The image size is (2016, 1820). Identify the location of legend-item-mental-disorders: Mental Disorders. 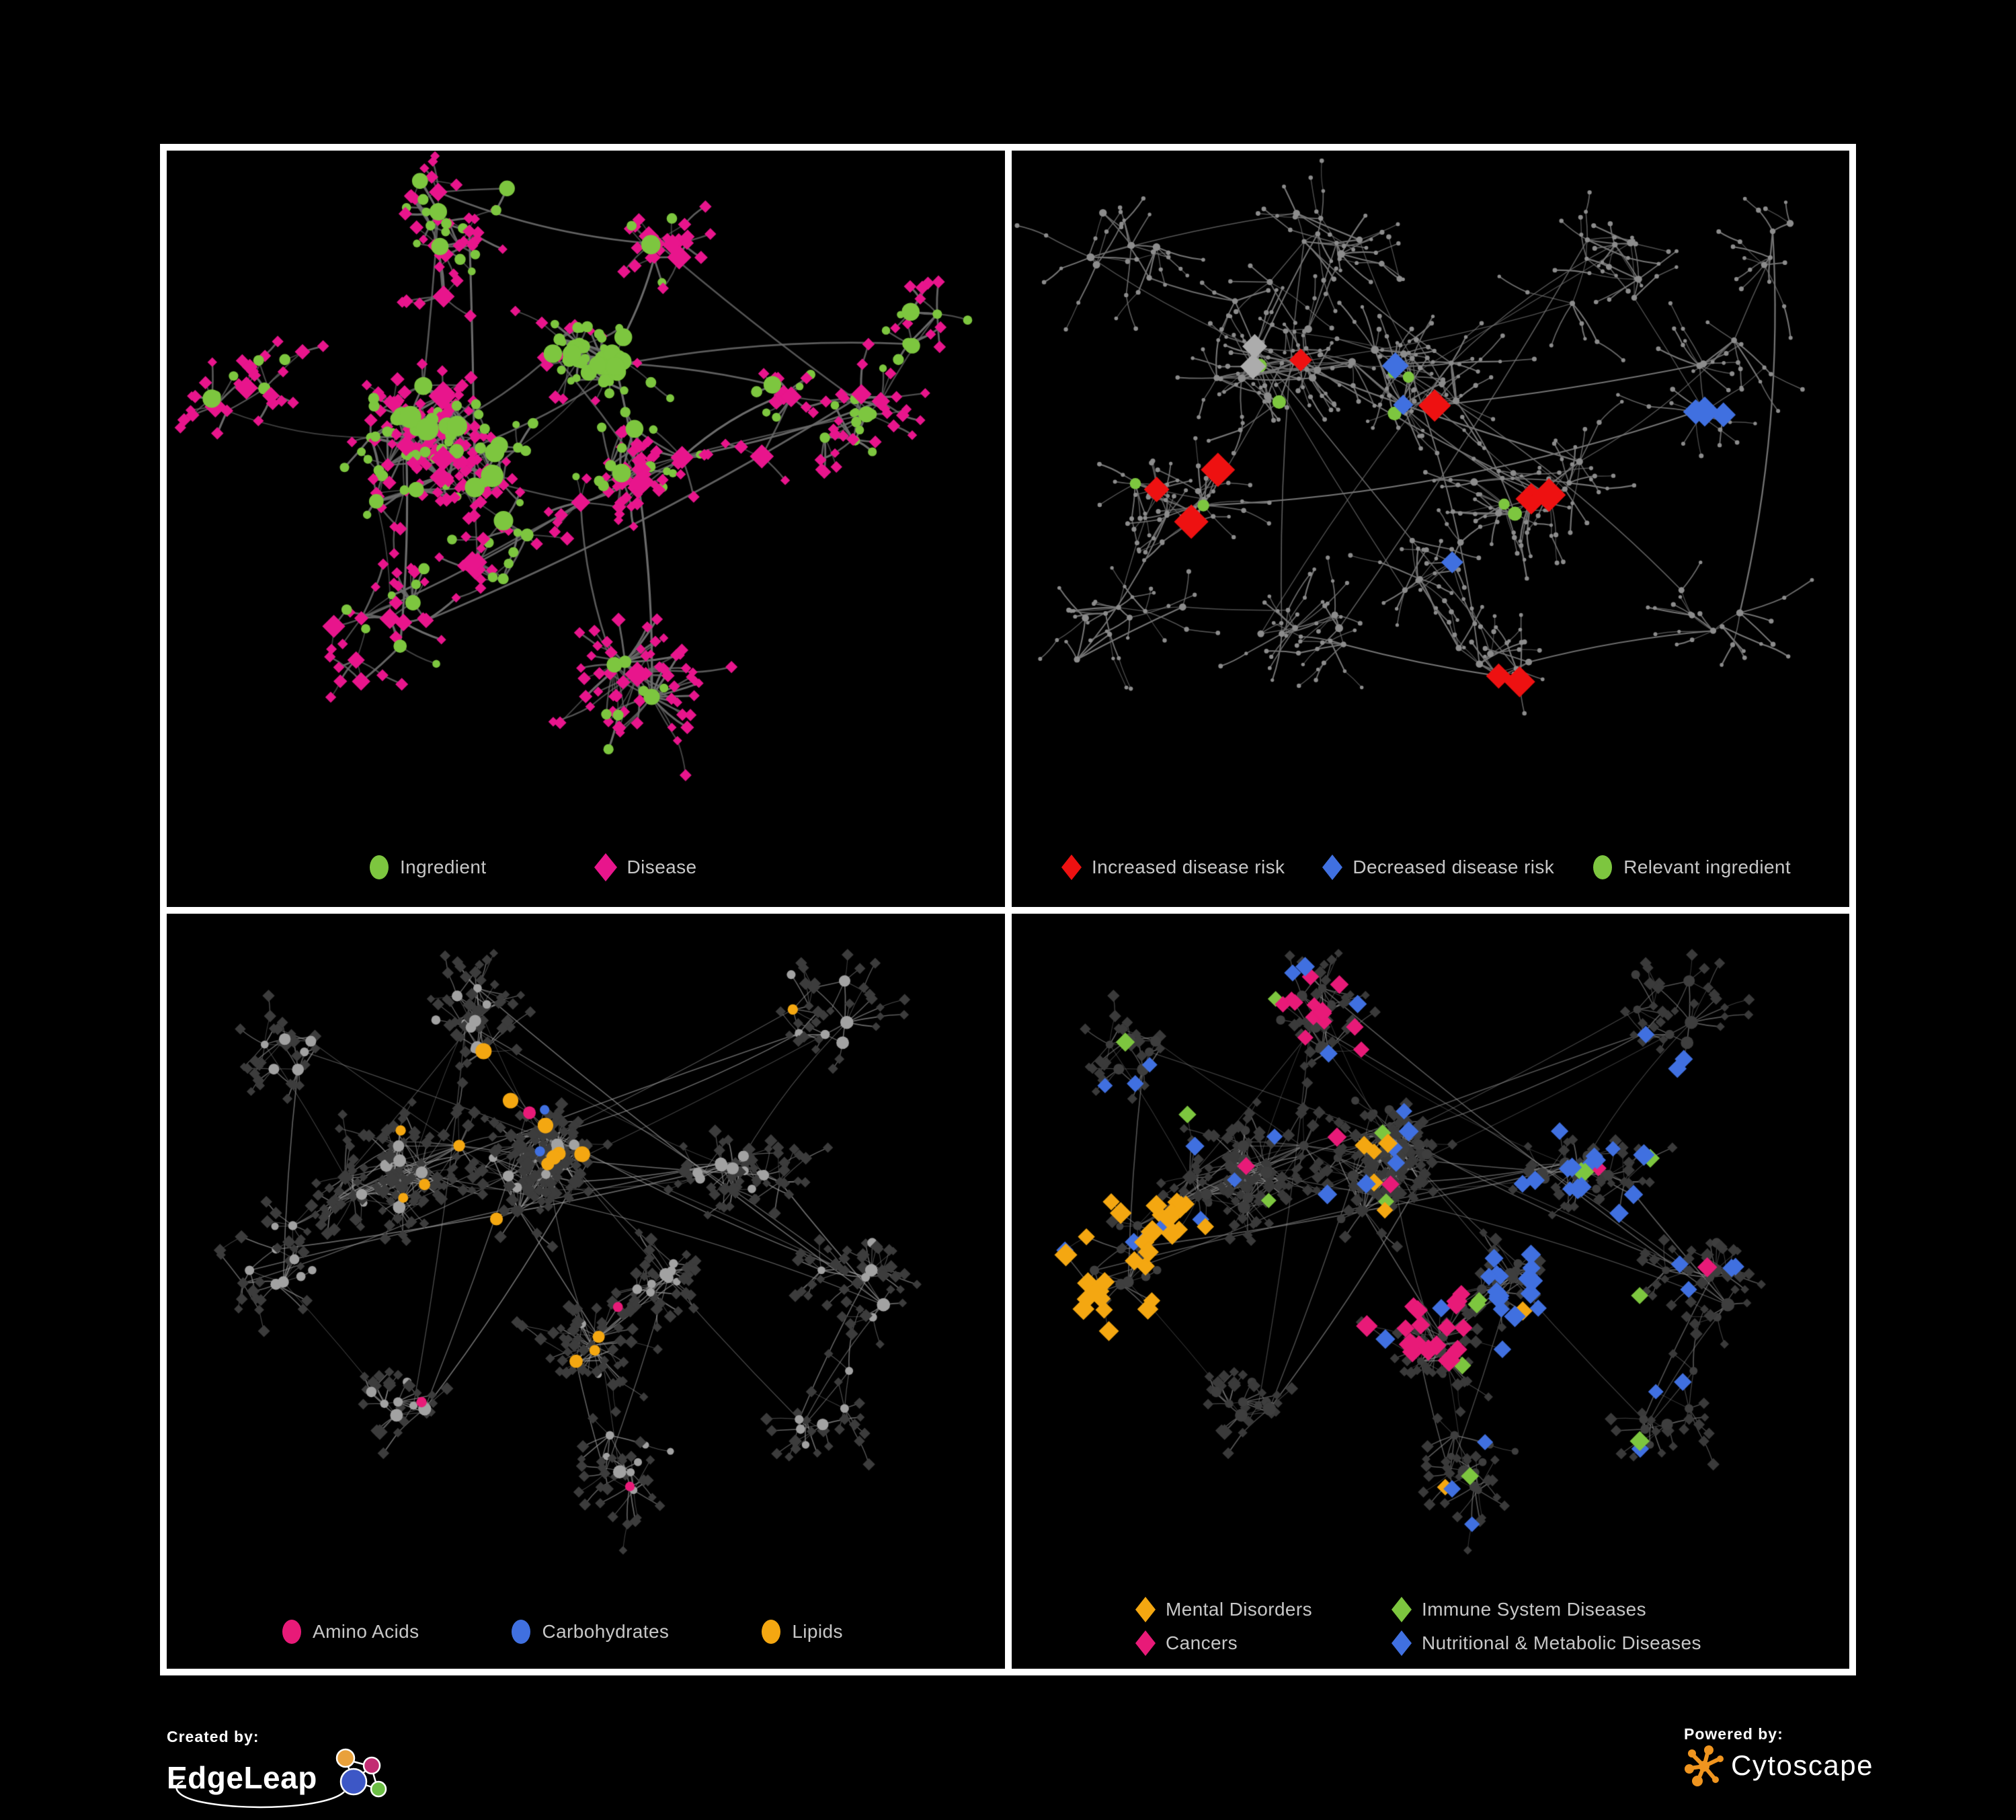
(1223, 1609).